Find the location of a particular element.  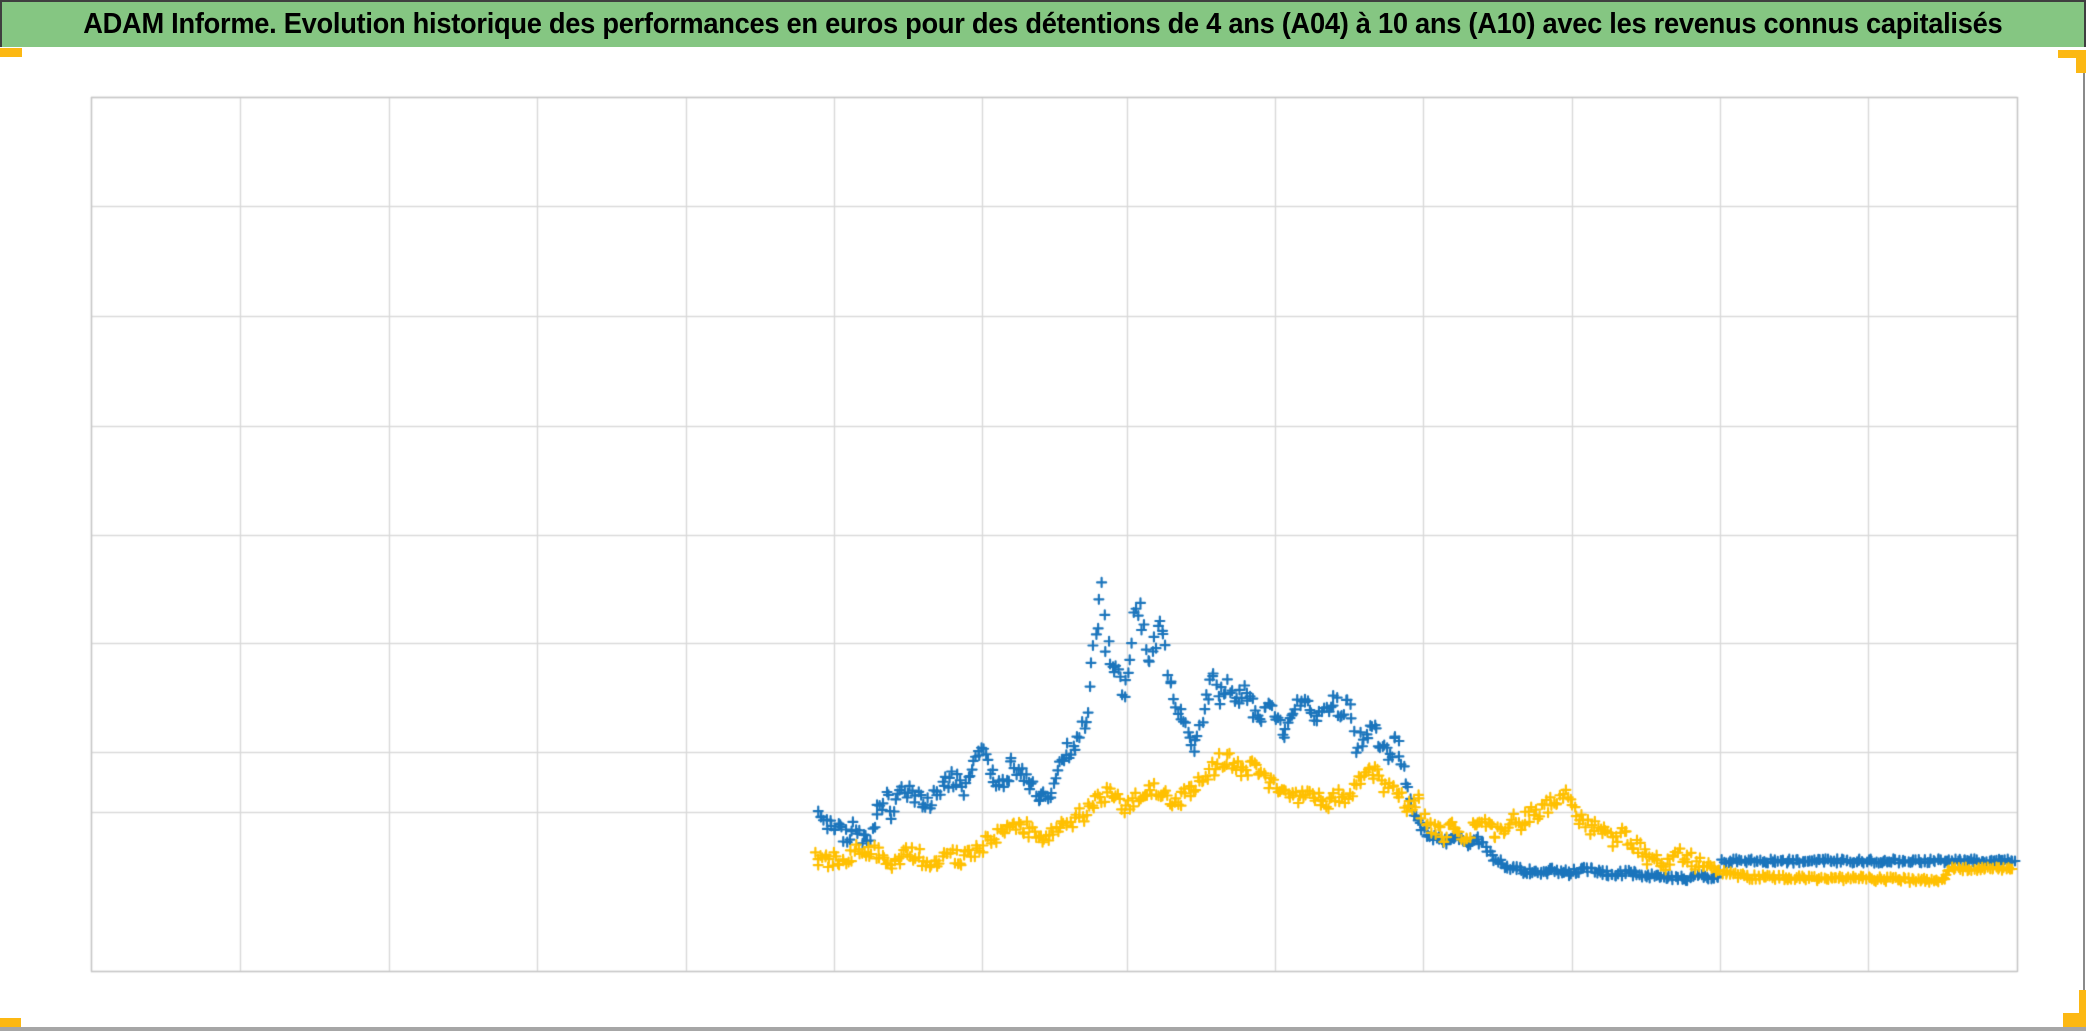

frame-accent-top-right-vertical is located at coordinates (2081, 61).